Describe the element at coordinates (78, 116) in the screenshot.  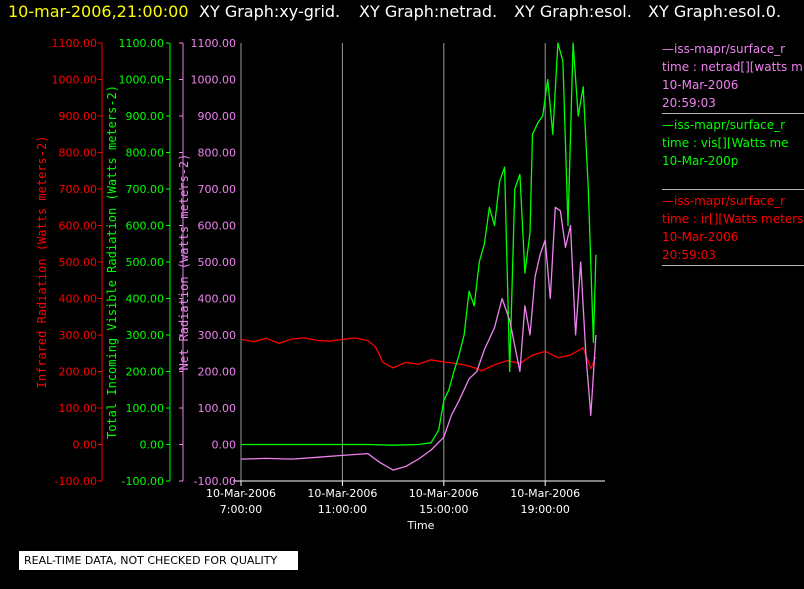
I see `y-tick-label-0-2: 900.00` at that location.